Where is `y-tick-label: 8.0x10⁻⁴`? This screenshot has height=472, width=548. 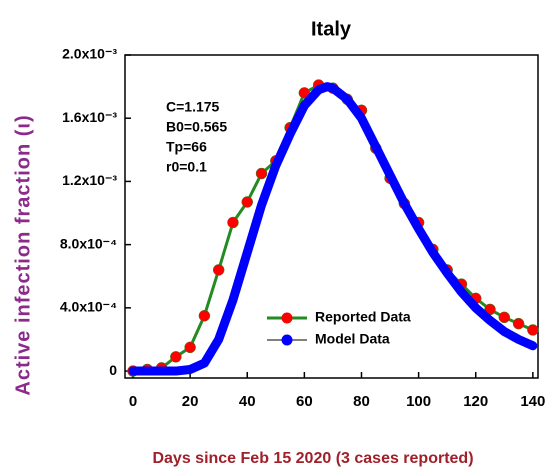
y-tick-label: 8.0x10⁻⁴ is located at coordinates (88, 243).